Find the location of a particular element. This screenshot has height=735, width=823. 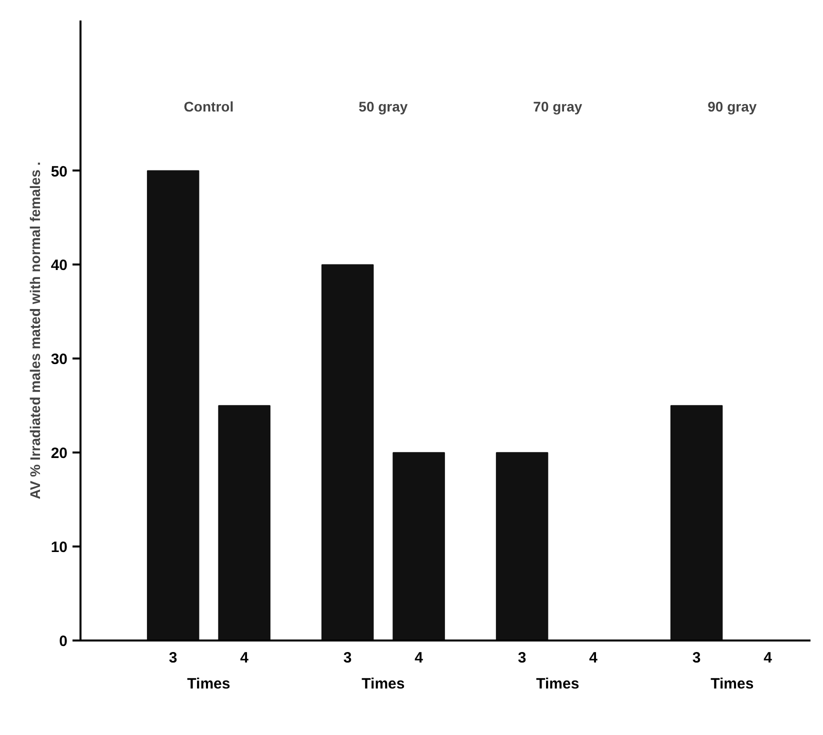

y-tick-label: 10 is located at coordinates (59, 547).